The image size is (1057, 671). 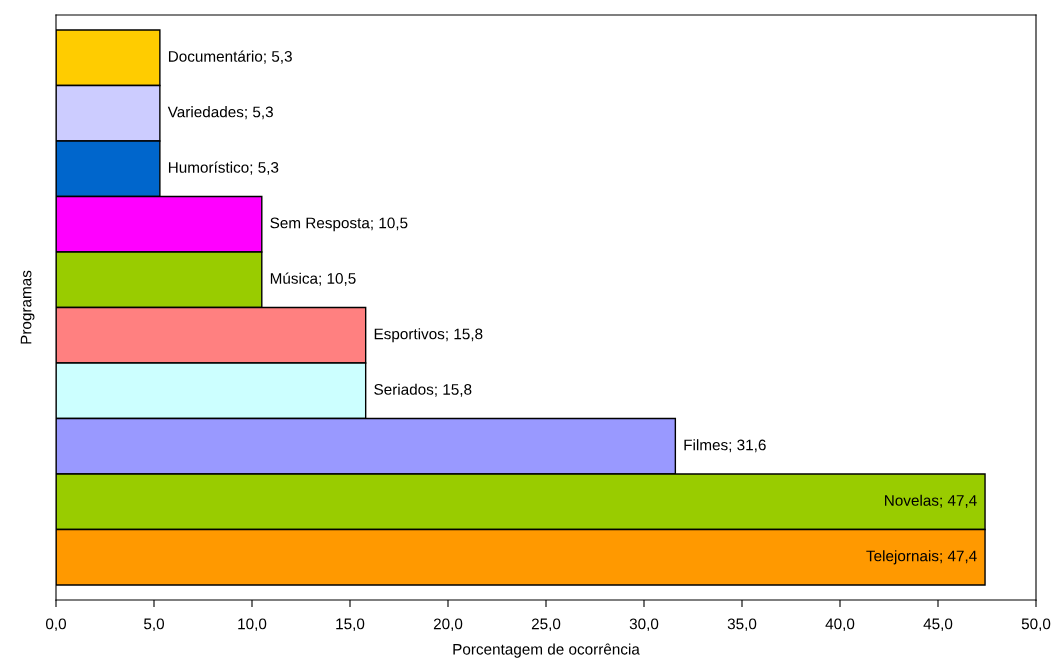 What do you see at coordinates (252, 625) in the screenshot?
I see `x-tick-label: 10,0` at bounding box center [252, 625].